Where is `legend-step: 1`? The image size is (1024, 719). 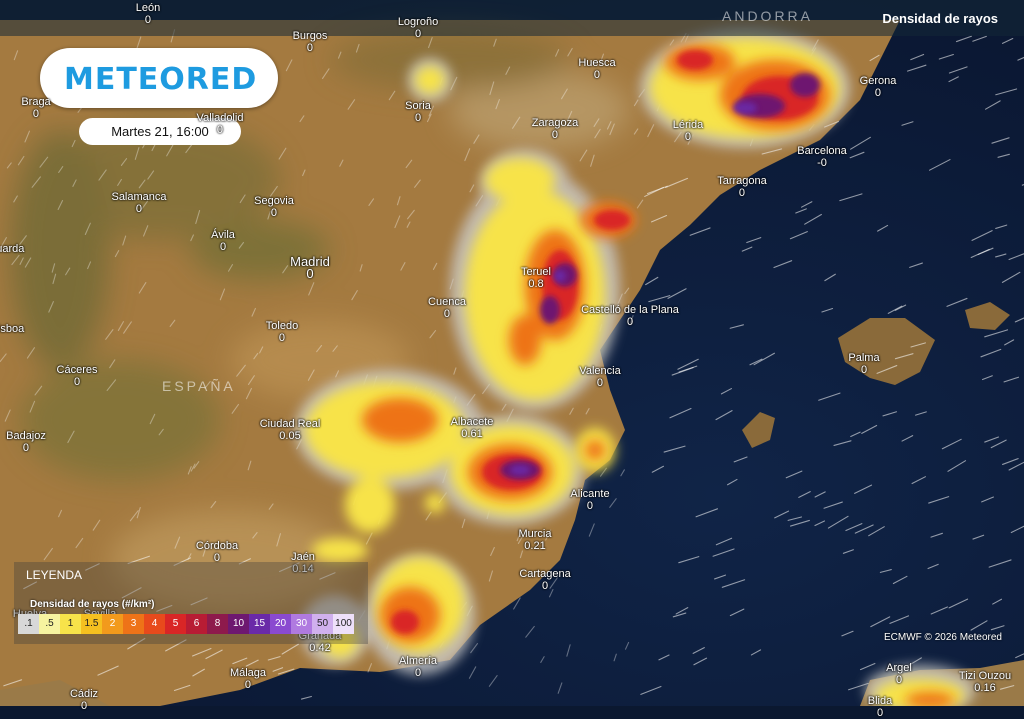
legend-step: 1 is located at coordinates (70, 624).